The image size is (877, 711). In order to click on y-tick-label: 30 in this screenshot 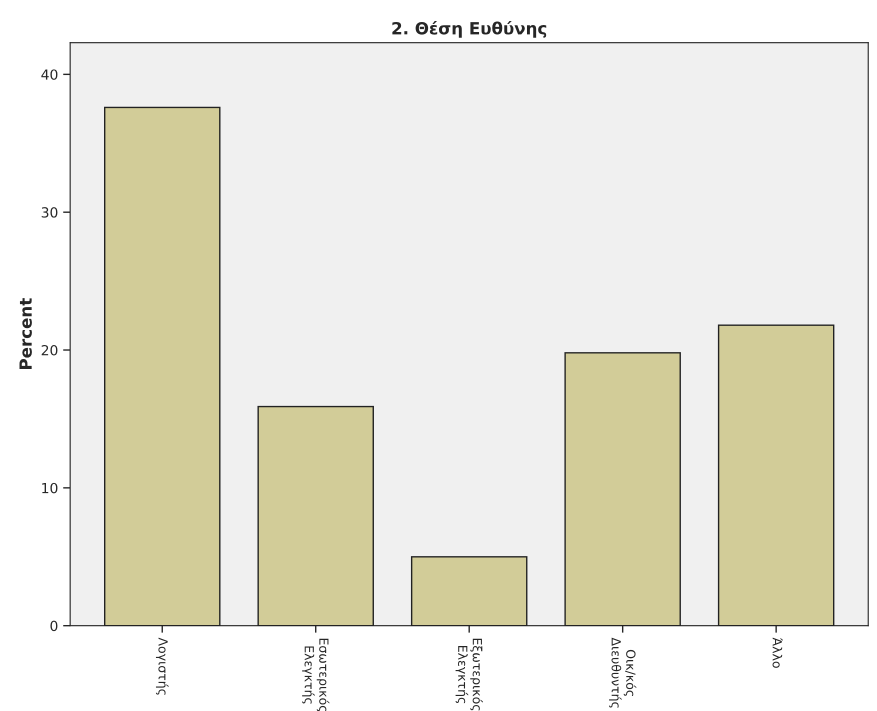, I will do `click(50, 212)`.